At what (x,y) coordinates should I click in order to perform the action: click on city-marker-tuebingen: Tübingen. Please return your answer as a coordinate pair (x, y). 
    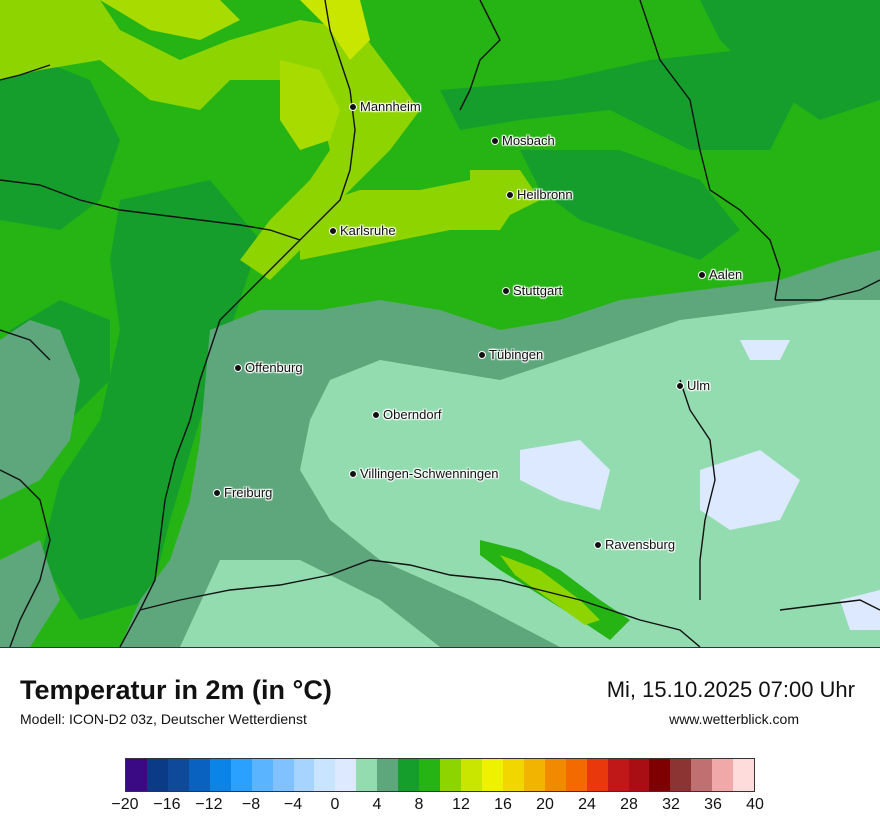
    Looking at the image, I should click on (510, 354).